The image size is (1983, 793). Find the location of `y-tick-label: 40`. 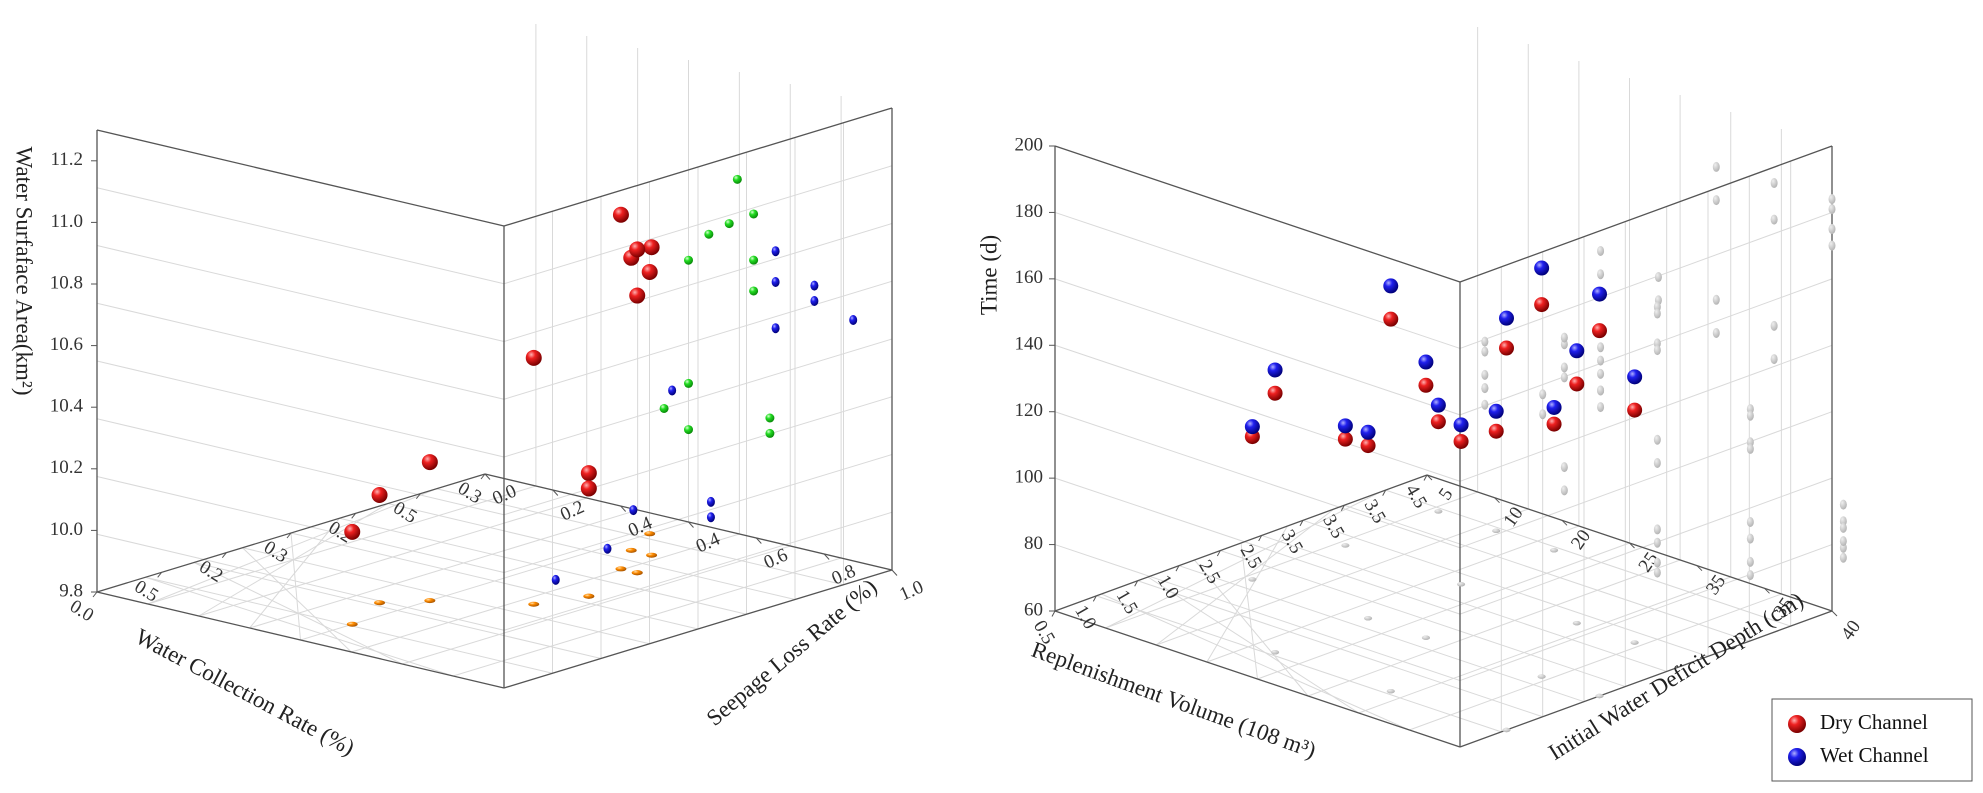

y-tick-label: 40 is located at coordinates (1851, 631).